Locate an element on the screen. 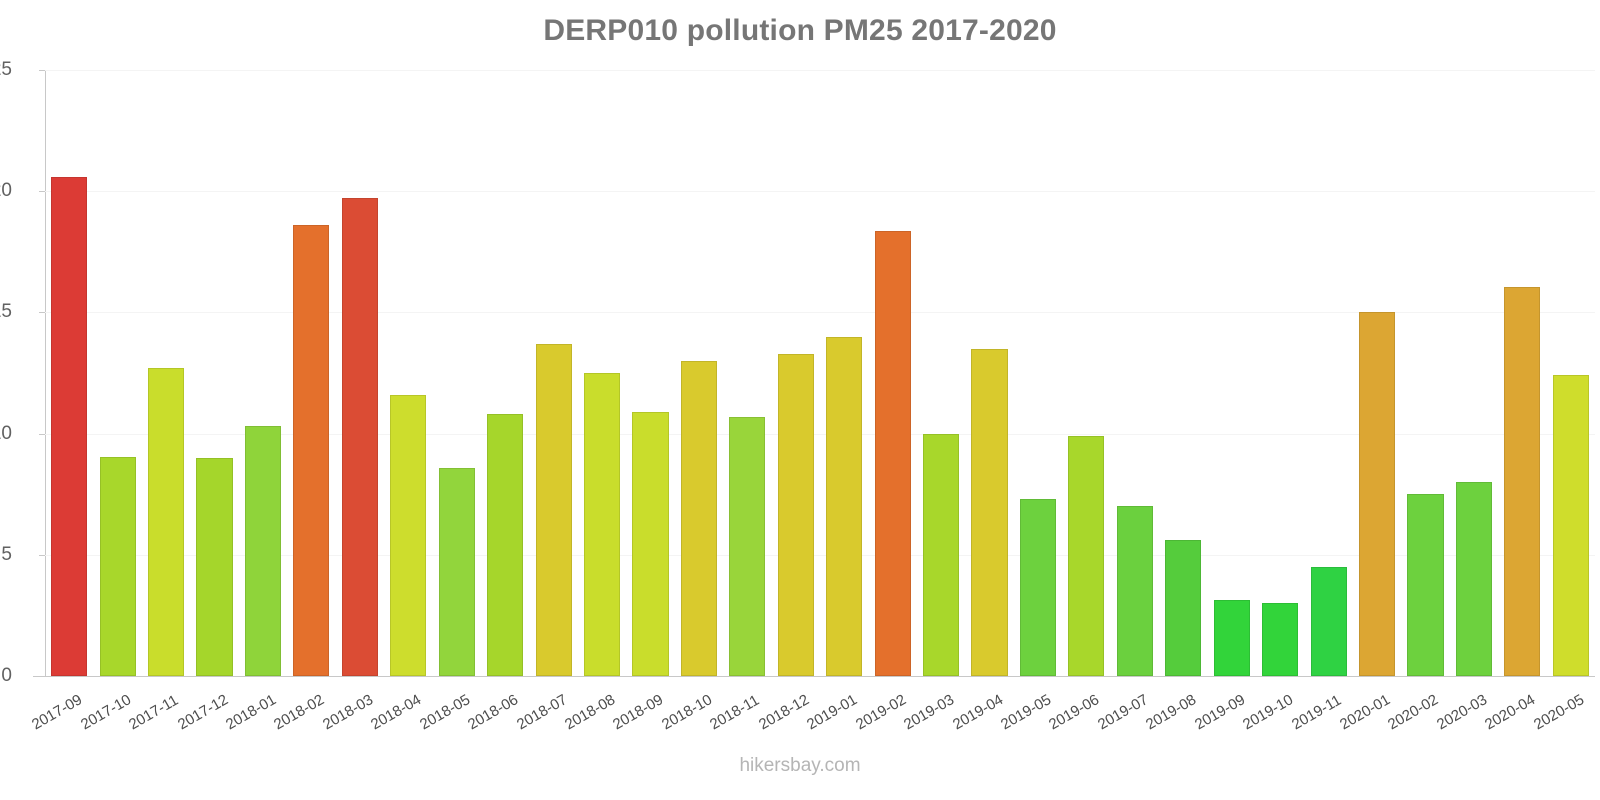 The height and width of the screenshot is (800, 1600). x-axis-tick-label: 2018-02 is located at coordinates (299, 712).